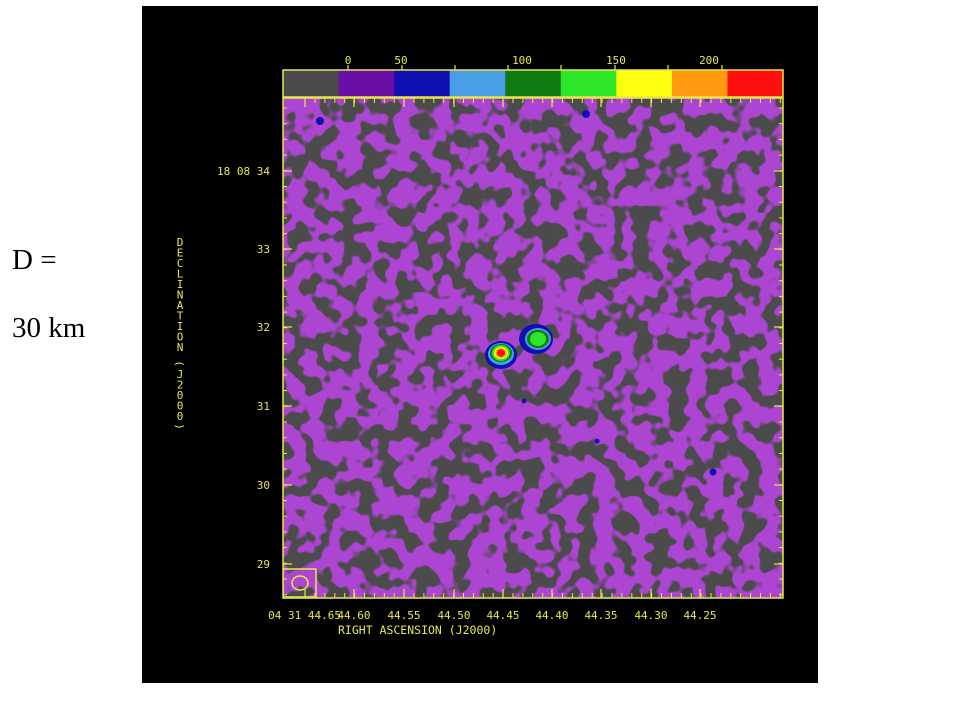 The width and height of the screenshot is (960, 720). I want to click on y-tick-label: 30, so click(263, 485).